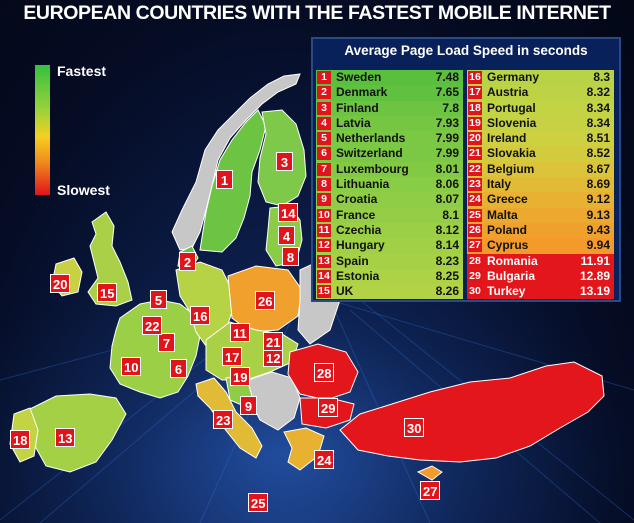  I want to click on load-time-value: 9.94, so click(598, 245).